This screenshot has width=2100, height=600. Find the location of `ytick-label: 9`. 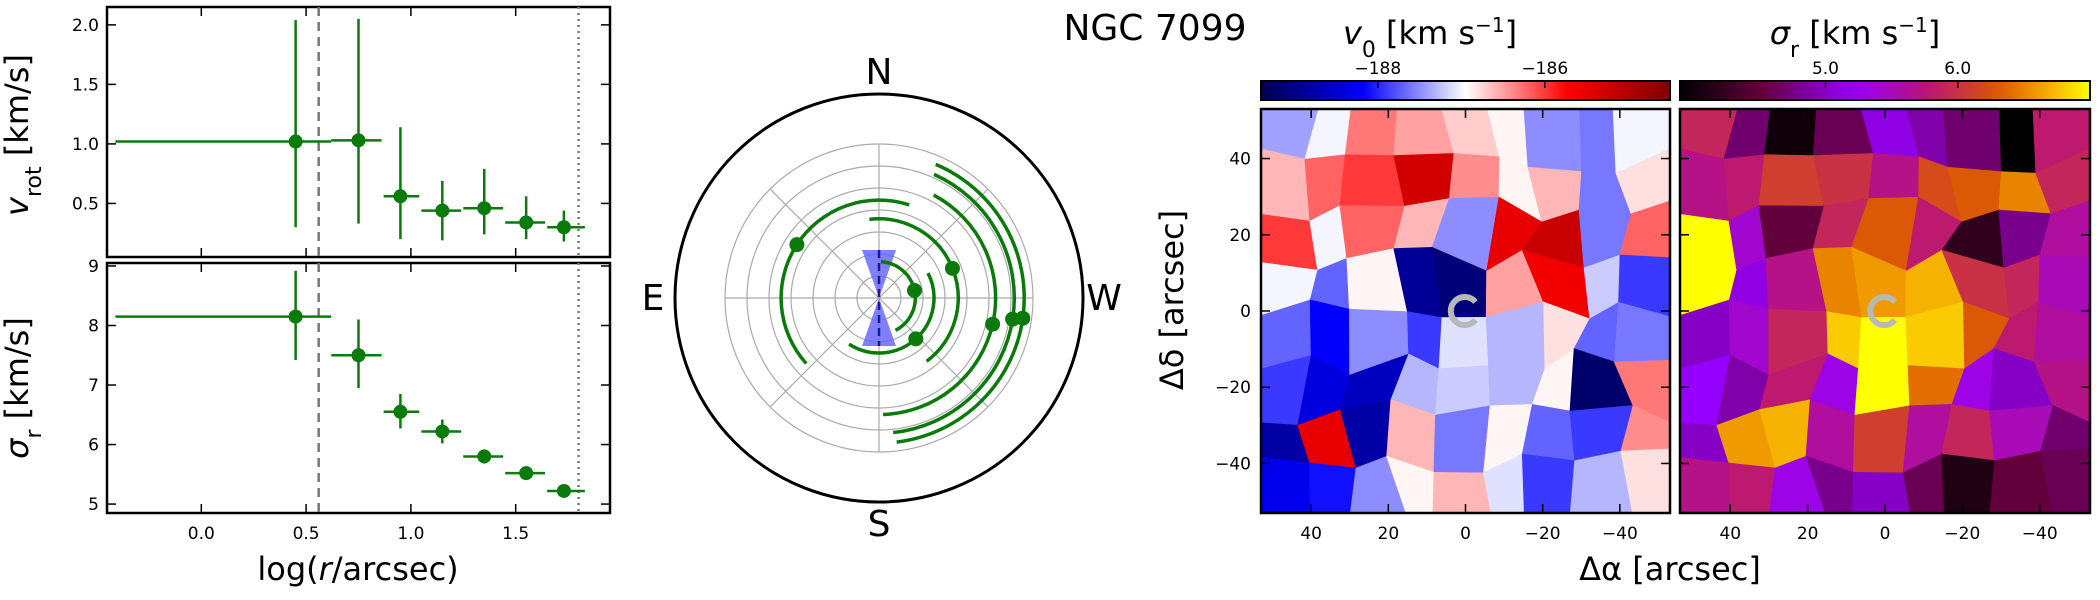

ytick-label: 9 is located at coordinates (93, 267).